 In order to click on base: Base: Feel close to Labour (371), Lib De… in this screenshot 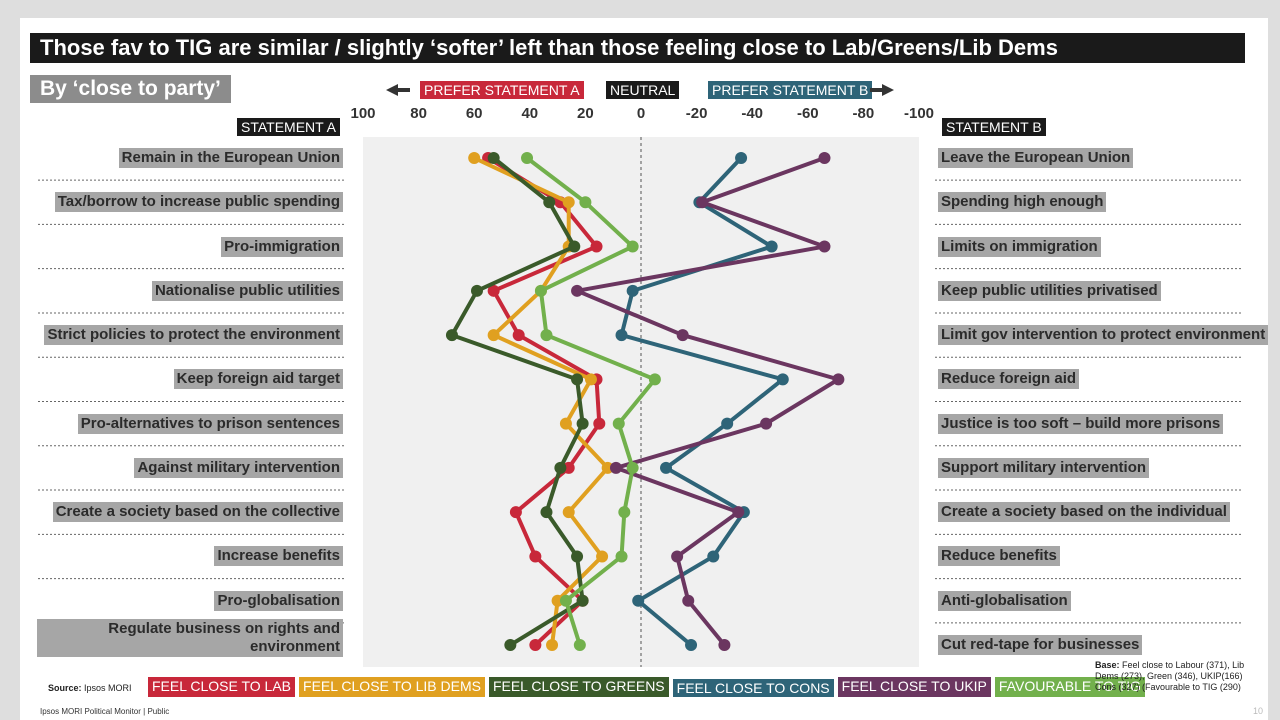, I will do `click(1175, 676)`.